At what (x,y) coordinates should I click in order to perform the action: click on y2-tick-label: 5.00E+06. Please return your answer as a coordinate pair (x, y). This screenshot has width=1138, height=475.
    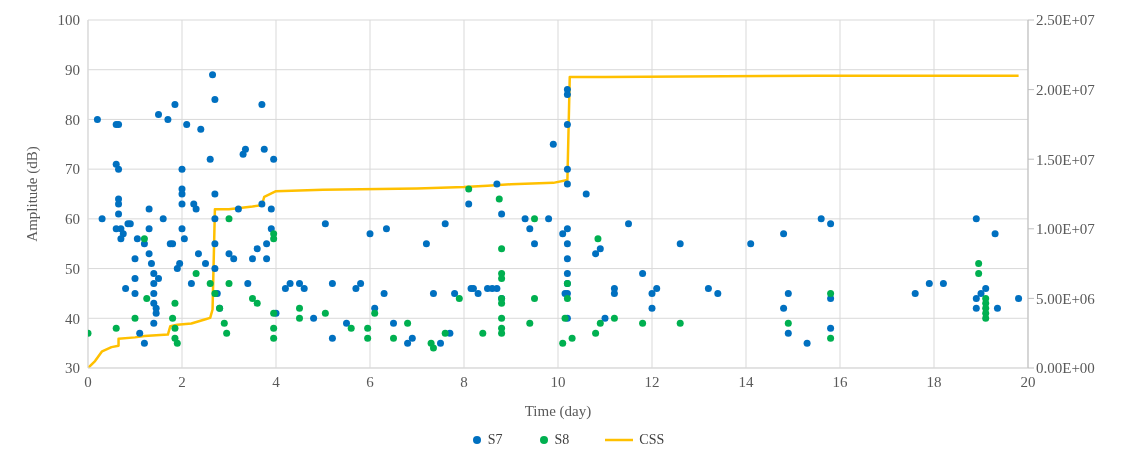
    Looking at the image, I should click on (1066, 298).